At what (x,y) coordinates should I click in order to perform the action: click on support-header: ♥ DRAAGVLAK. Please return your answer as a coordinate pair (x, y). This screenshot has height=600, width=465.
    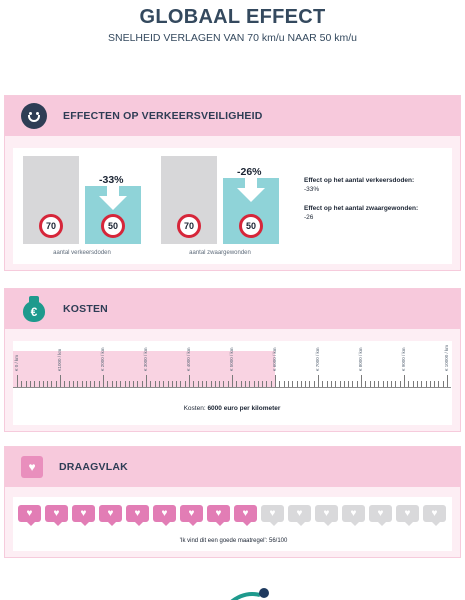
    Looking at the image, I should click on (232, 467).